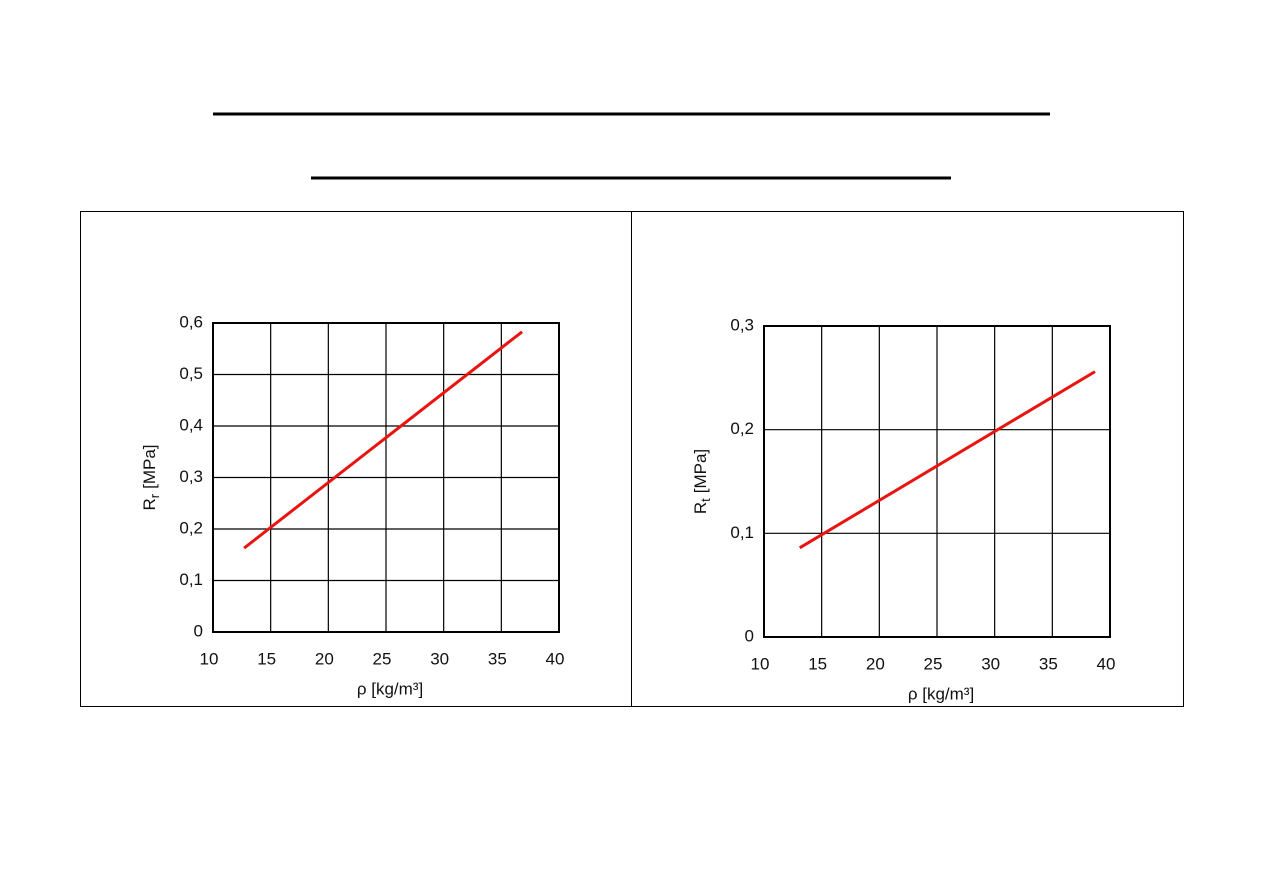 The height and width of the screenshot is (893, 1263). I want to click on y-tick-label: 0,6, so click(191, 321).